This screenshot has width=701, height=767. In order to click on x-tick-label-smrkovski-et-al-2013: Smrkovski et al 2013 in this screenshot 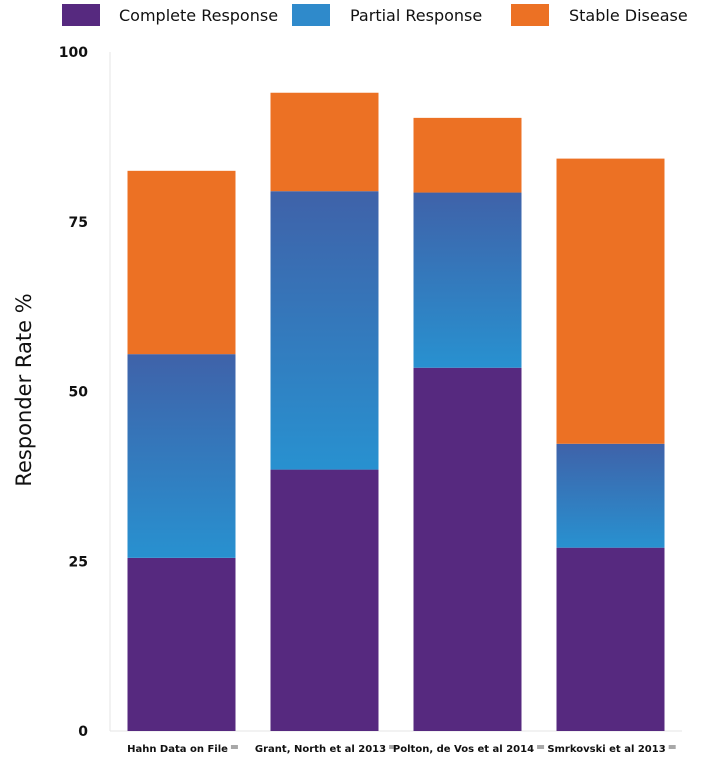, I will do `click(606, 749)`.